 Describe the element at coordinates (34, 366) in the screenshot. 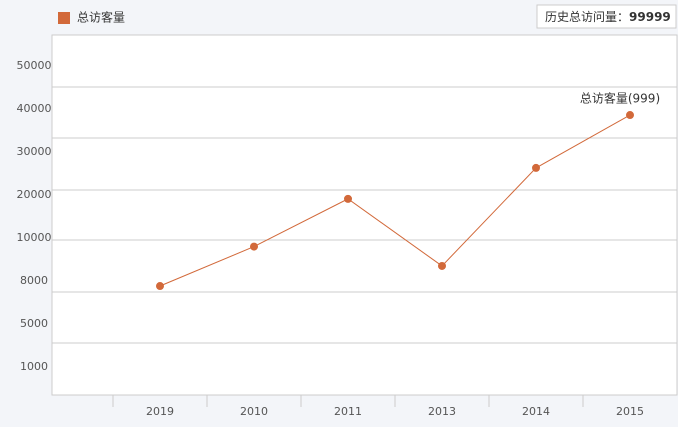

I see `y-tick-label: 1000` at that location.